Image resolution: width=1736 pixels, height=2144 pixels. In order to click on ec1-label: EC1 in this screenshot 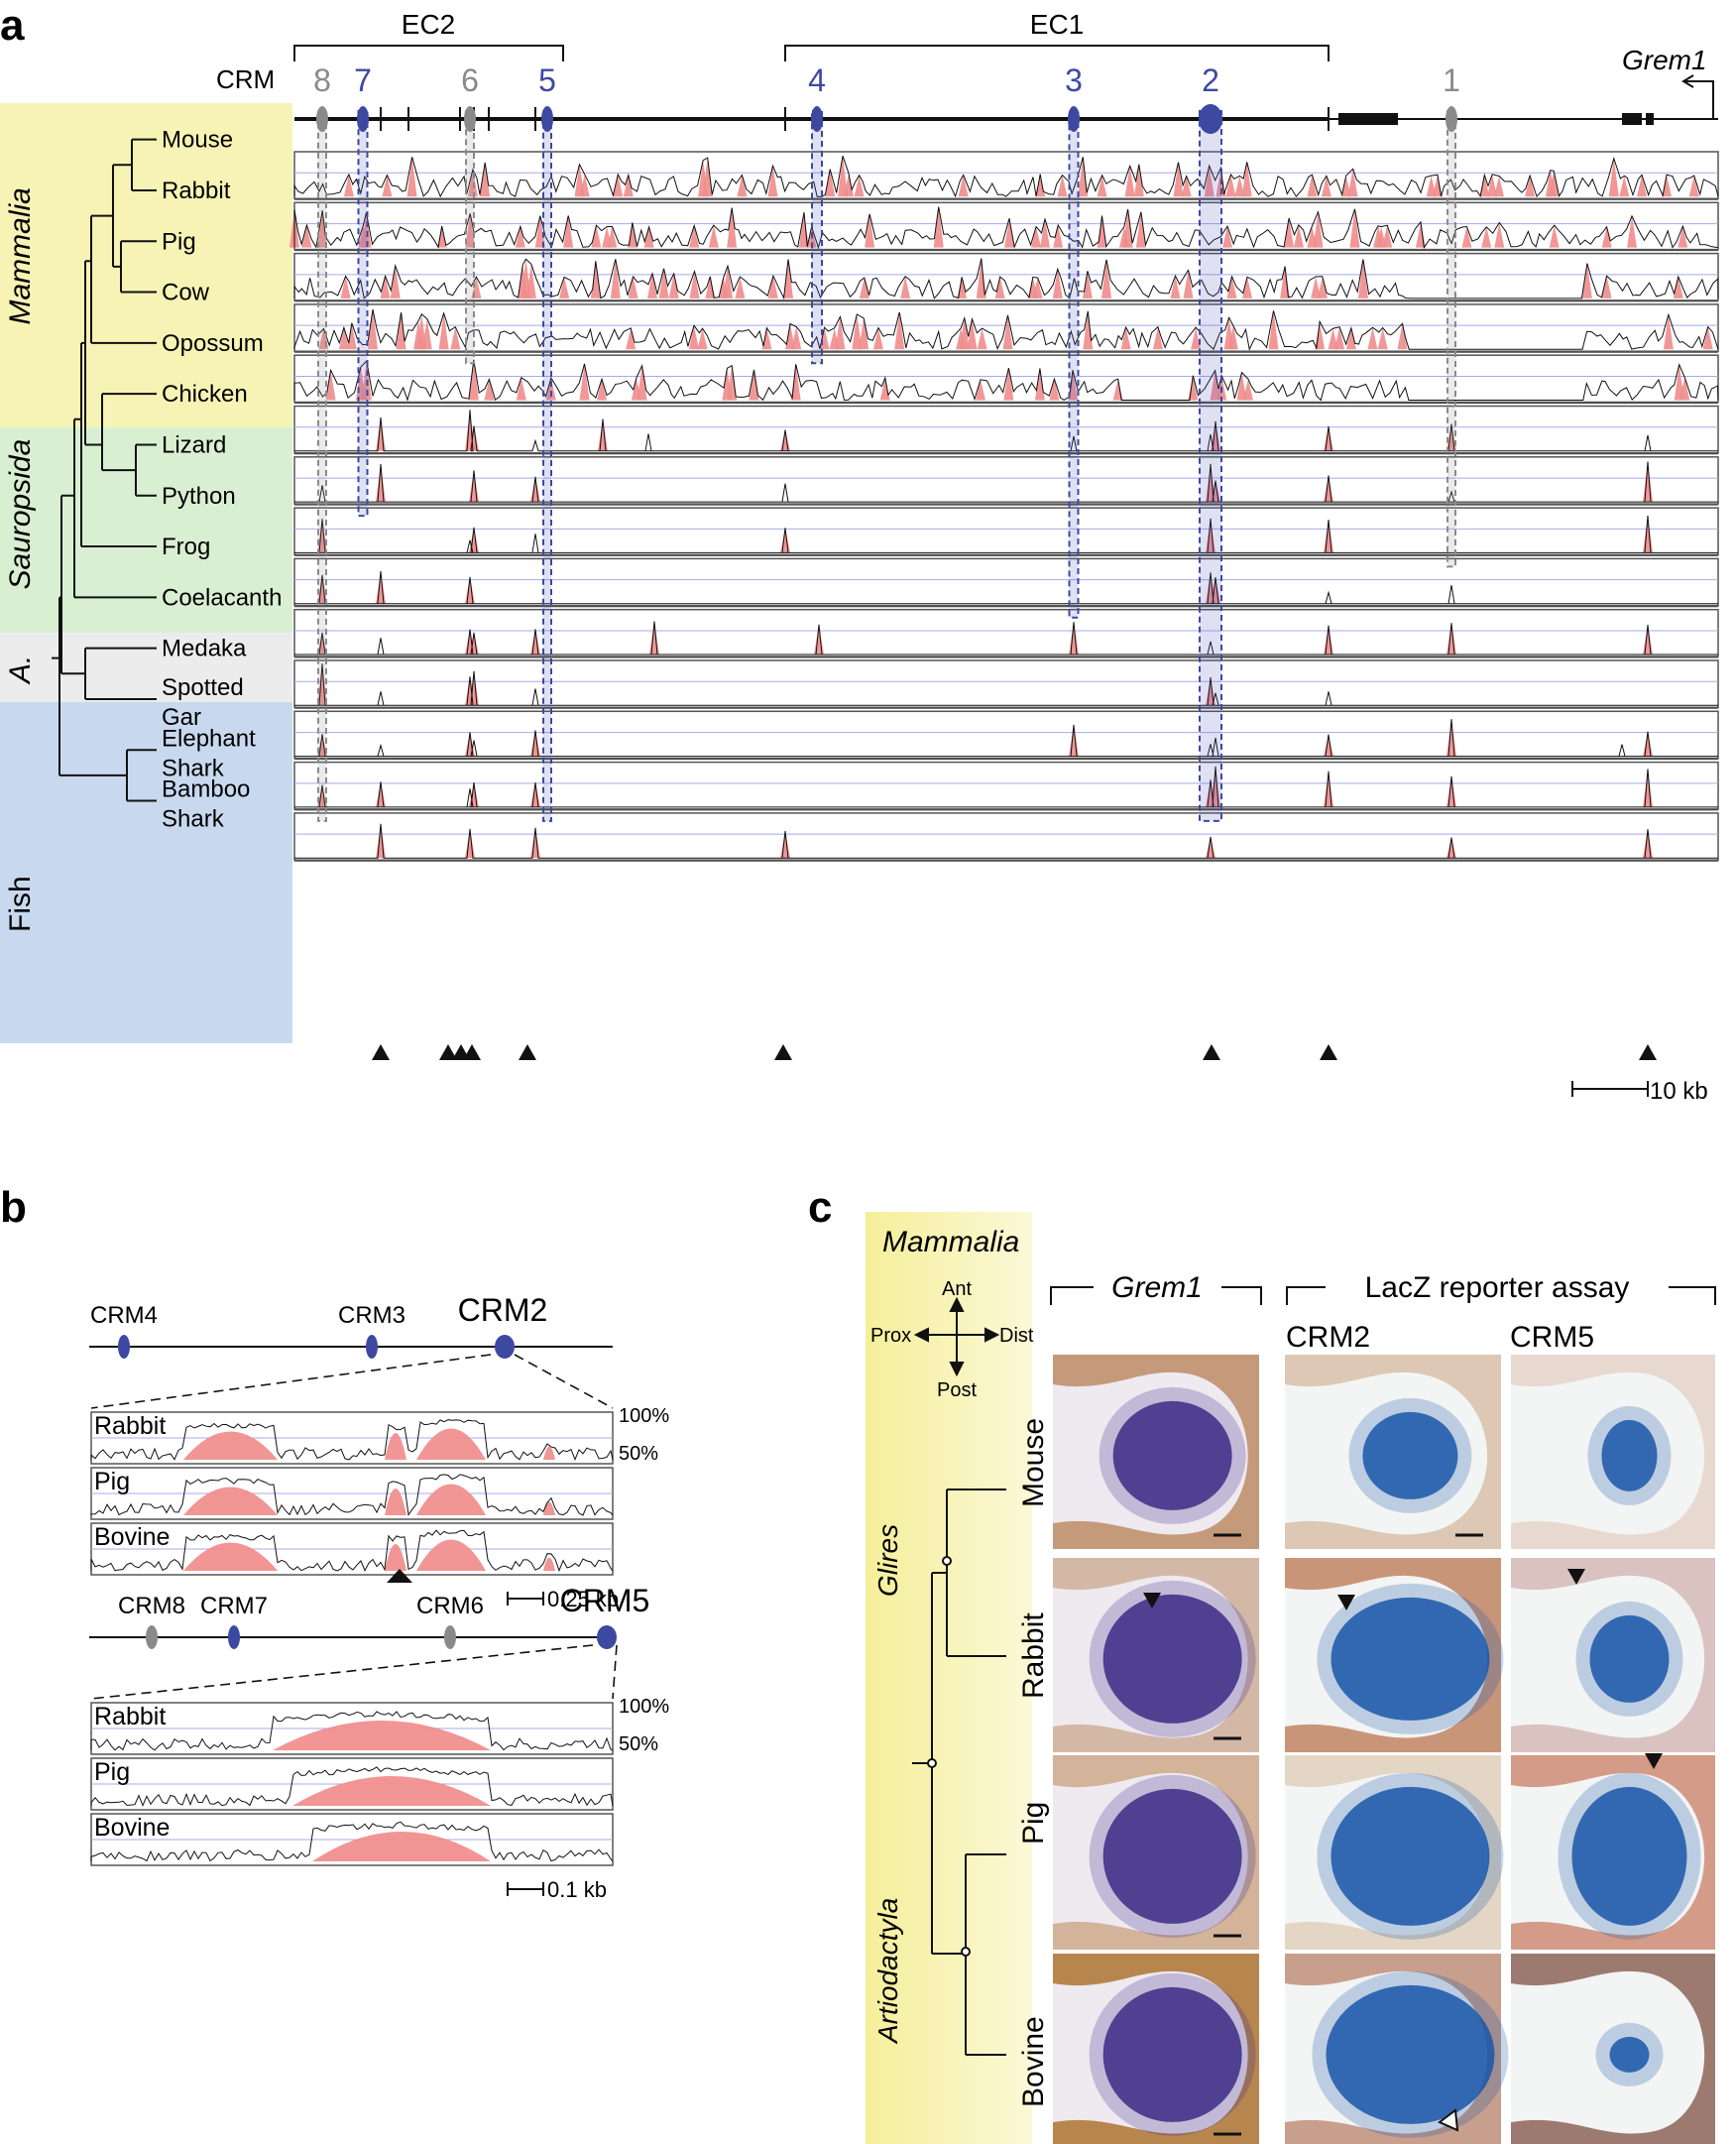, I will do `click(1057, 24)`.